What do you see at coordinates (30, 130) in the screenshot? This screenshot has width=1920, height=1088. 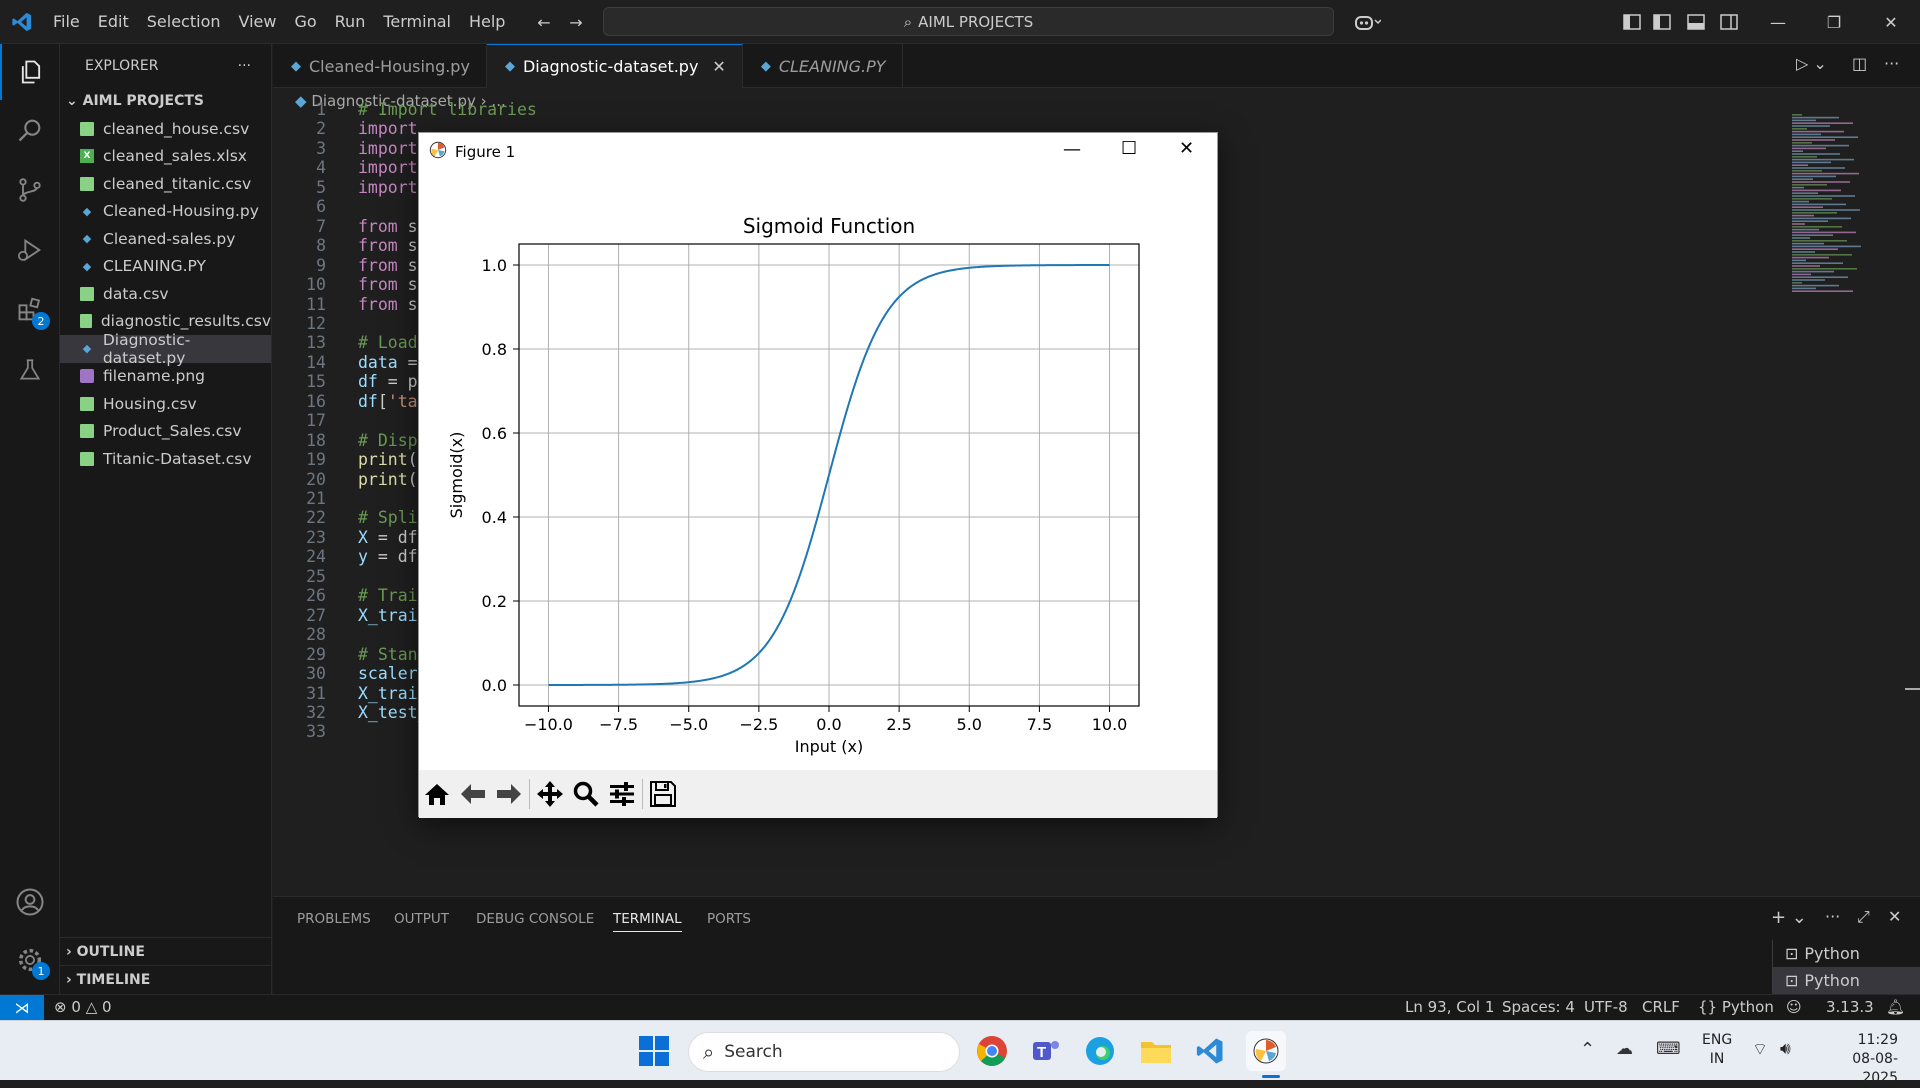 I see `search-activity-icon` at bounding box center [30, 130].